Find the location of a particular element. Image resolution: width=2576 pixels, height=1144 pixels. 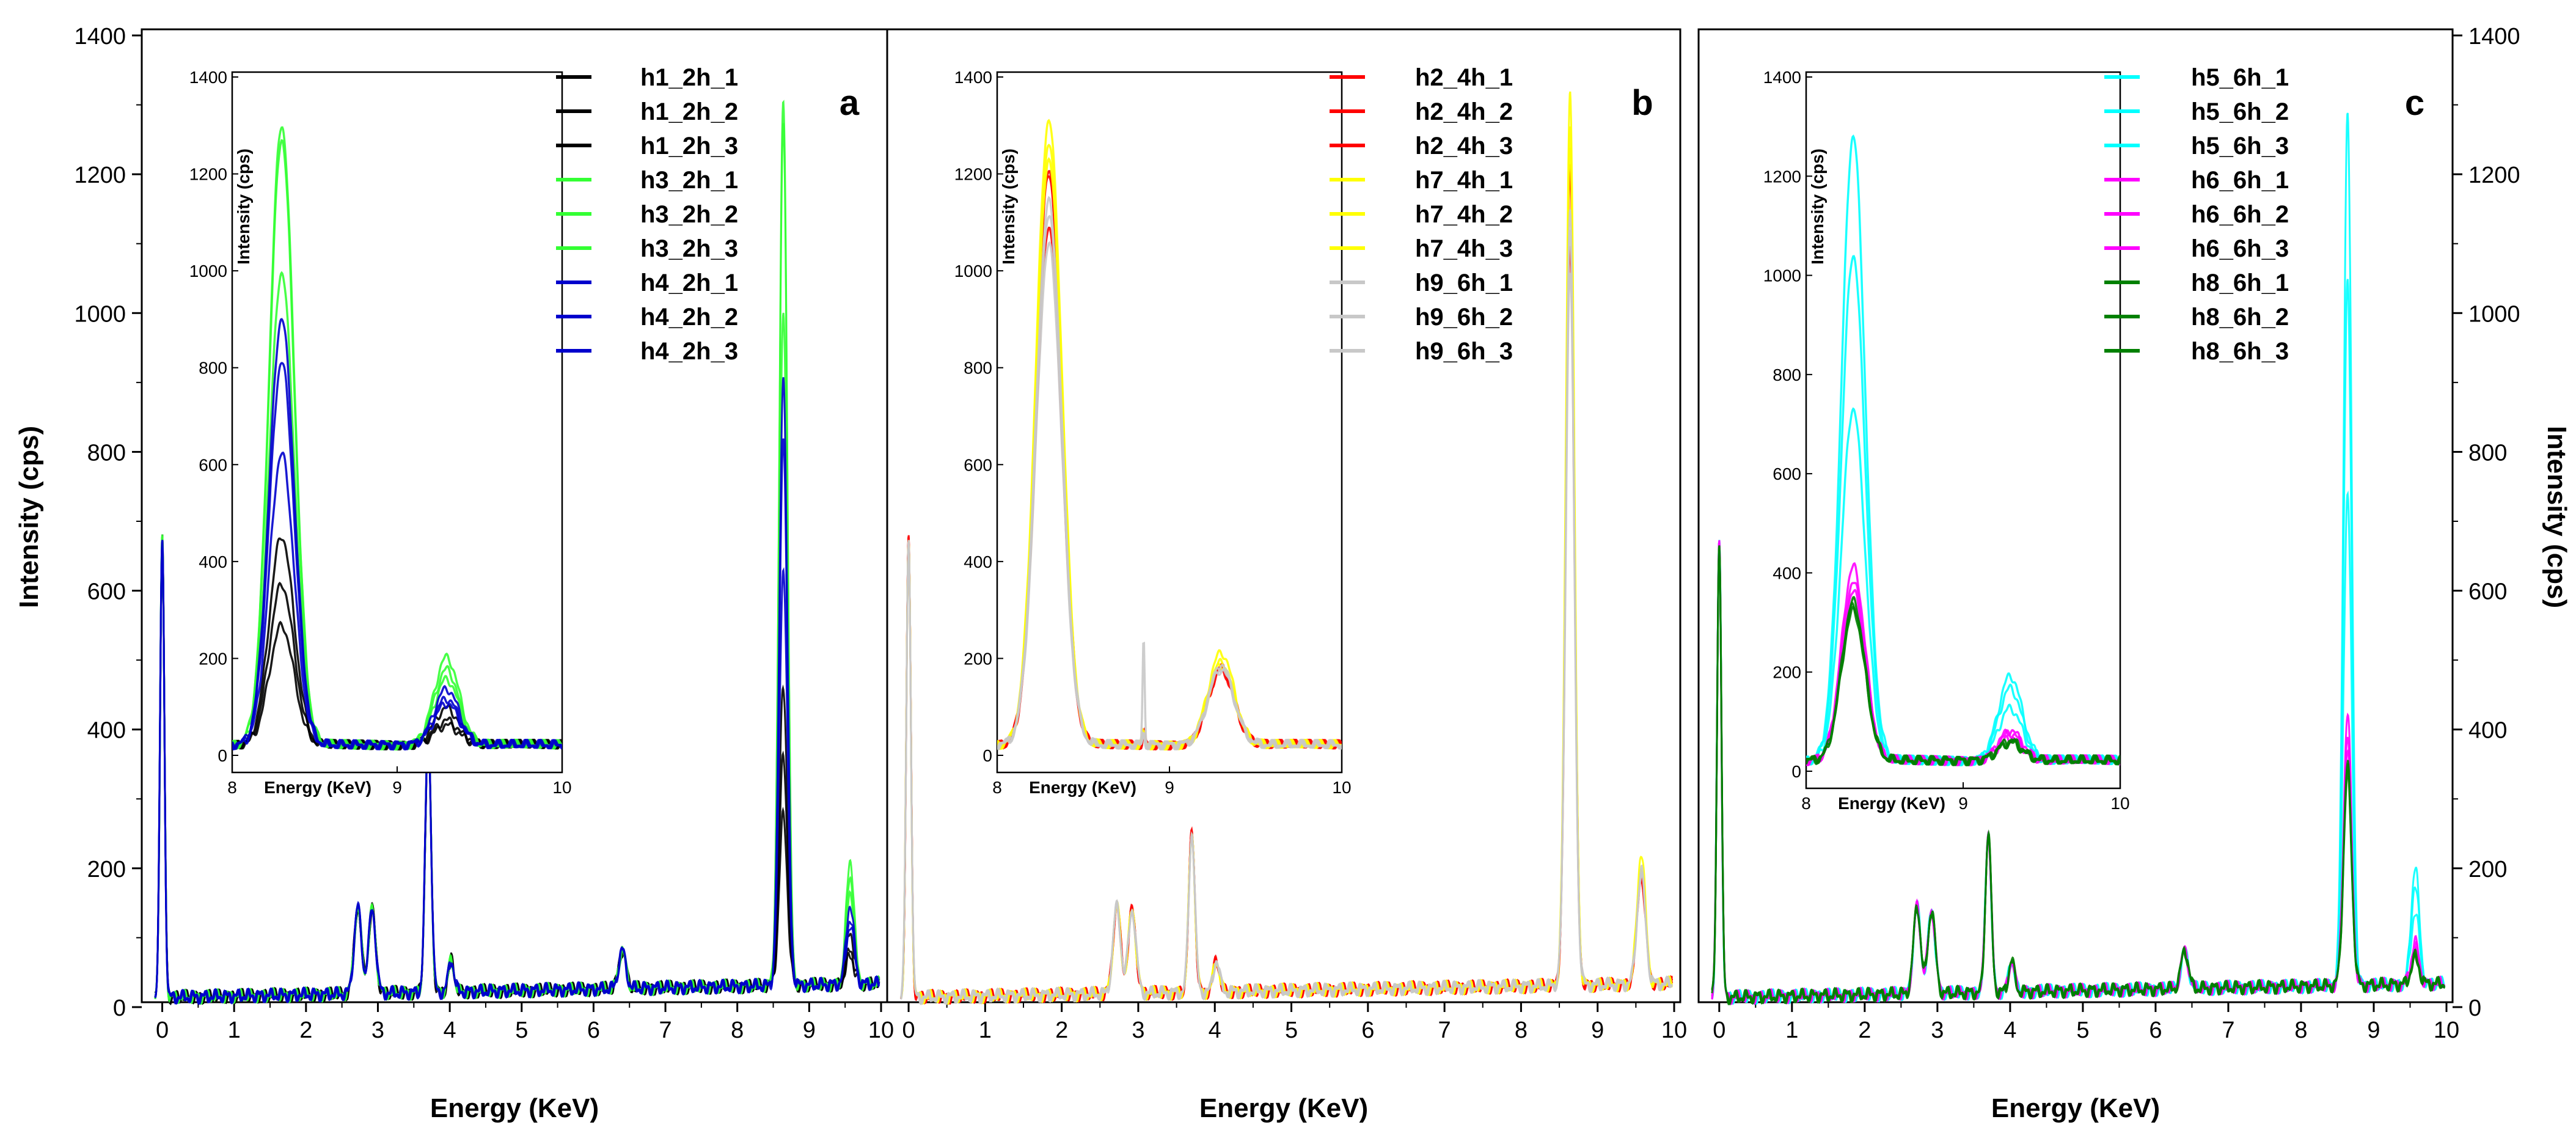

legend-label-h9_6h_1: h9_6h_1 is located at coordinates (1464, 283).